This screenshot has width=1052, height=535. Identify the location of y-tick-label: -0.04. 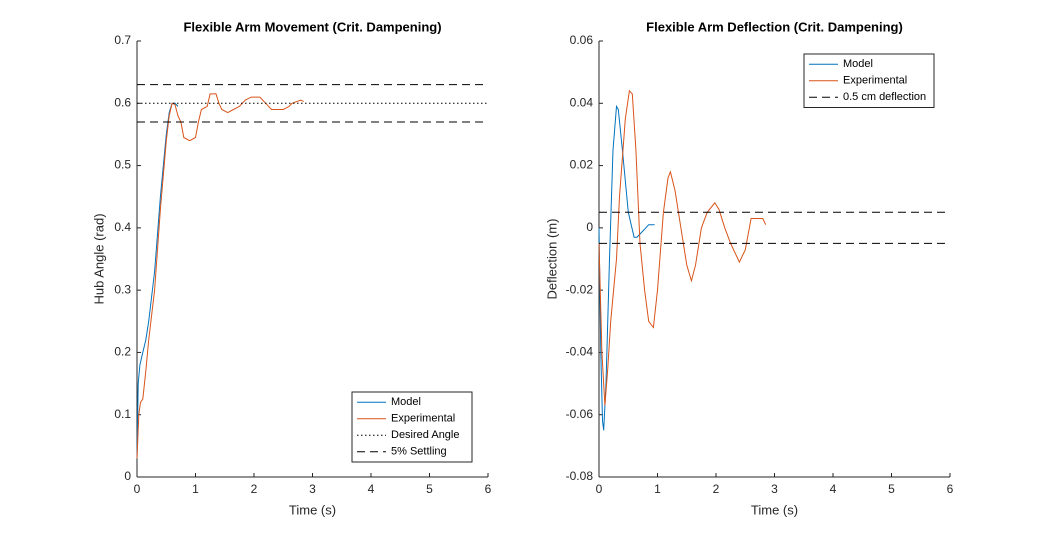
(580, 352).